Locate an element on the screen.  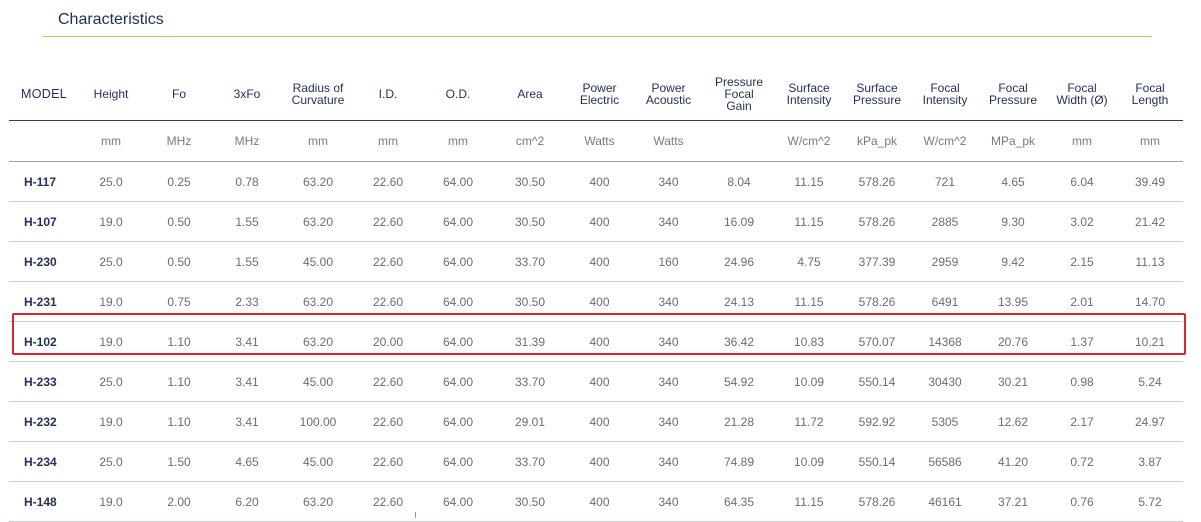
model-cell: H-232 is located at coordinates (43, 421).